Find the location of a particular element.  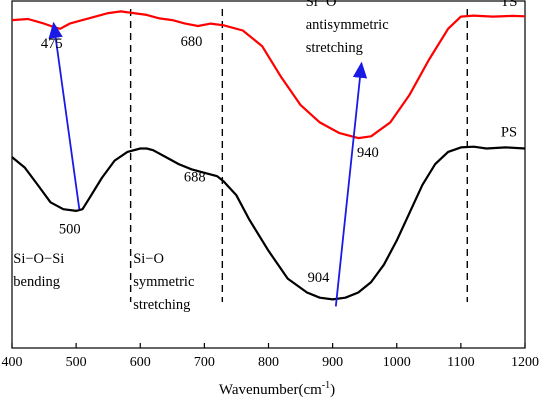

x-tick-label-1000: 1000 is located at coordinates (397, 362).